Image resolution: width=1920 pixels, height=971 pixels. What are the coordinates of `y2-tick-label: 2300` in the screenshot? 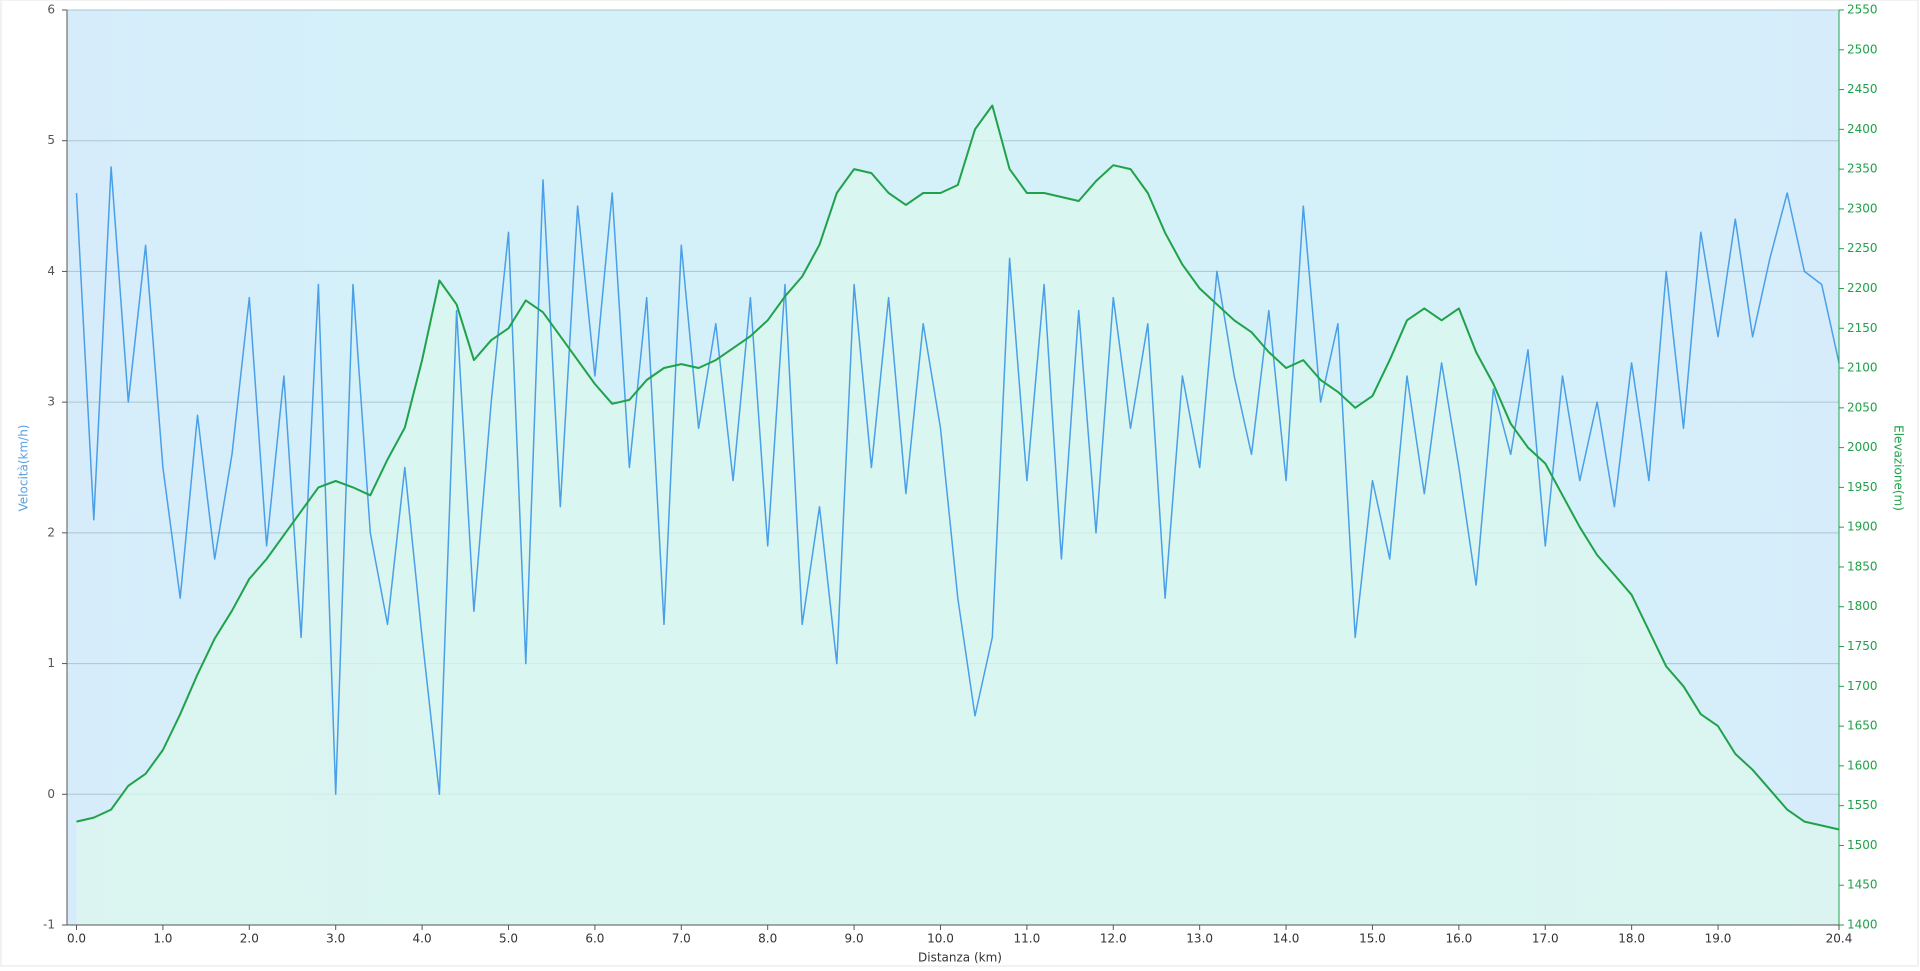 It's located at (1862, 208).